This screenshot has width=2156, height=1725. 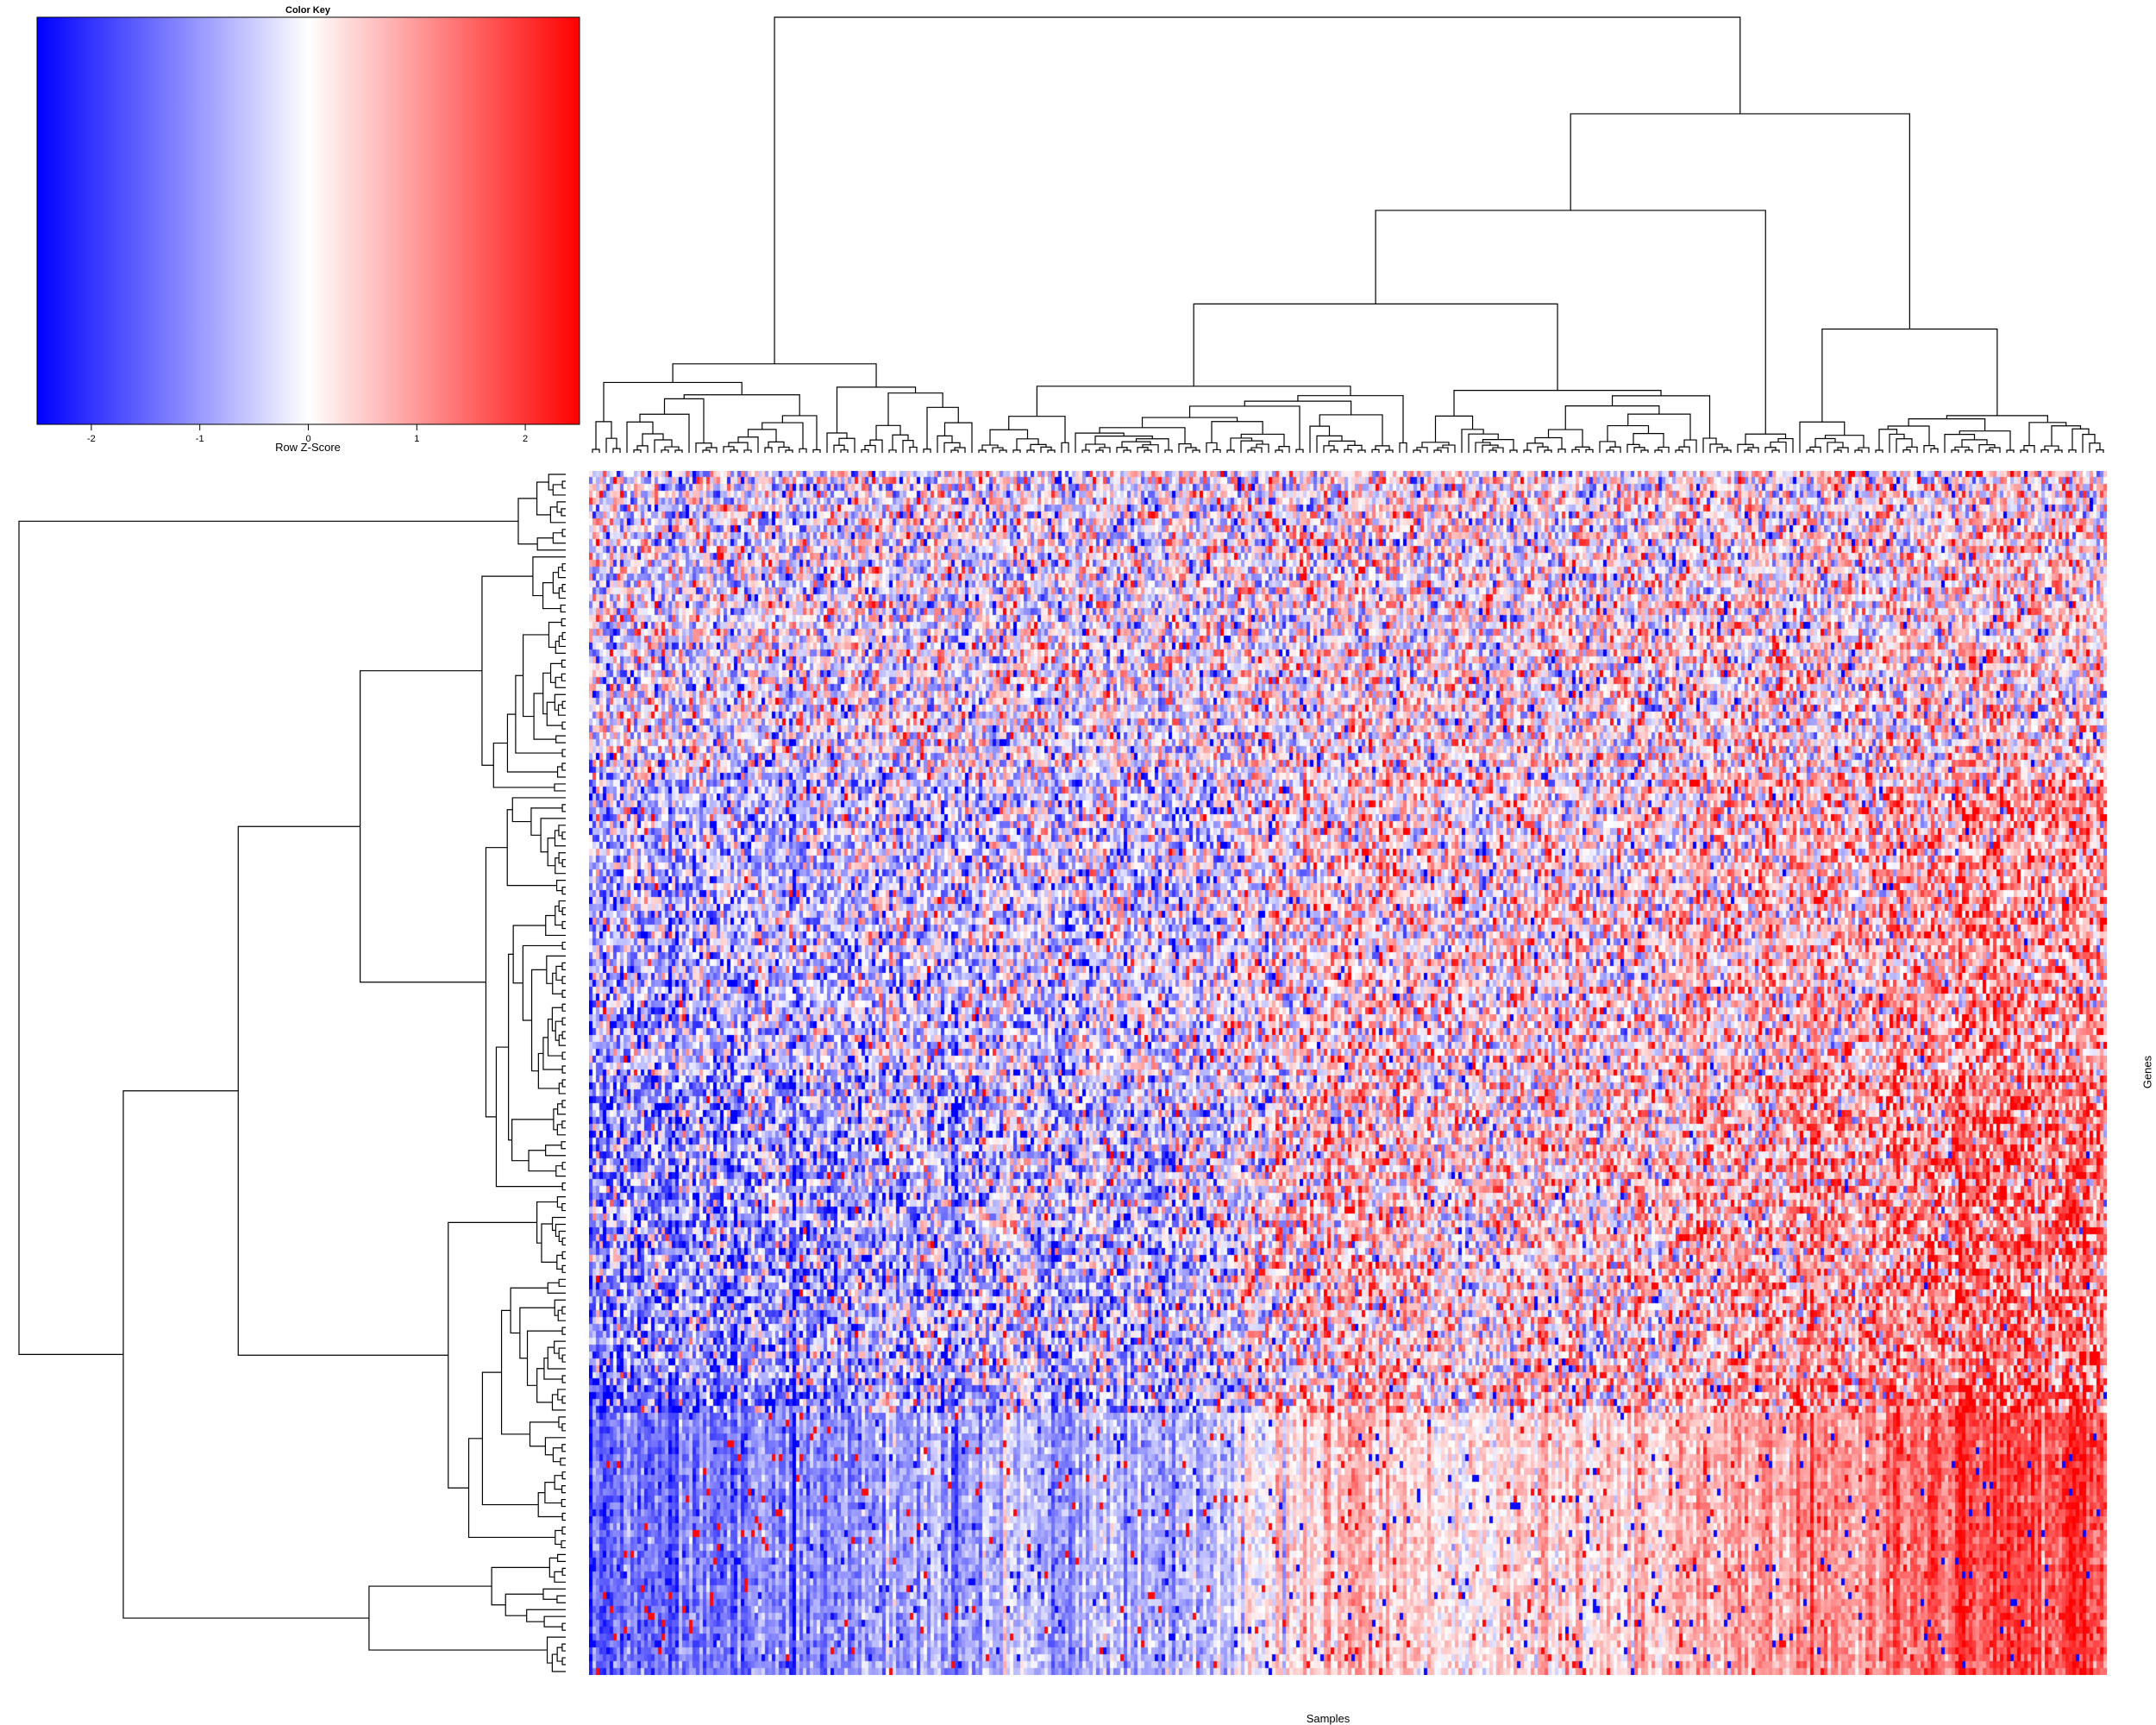 I want to click on x-axis-label: Samples, so click(x=1328, y=1718).